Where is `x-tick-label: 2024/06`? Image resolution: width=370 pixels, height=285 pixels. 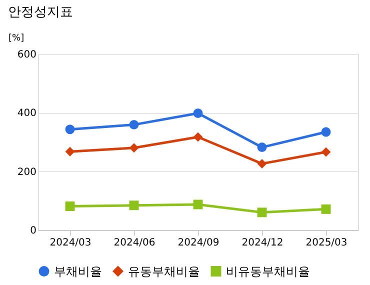
x-tick-label: 2024/06 is located at coordinates (135, 243).